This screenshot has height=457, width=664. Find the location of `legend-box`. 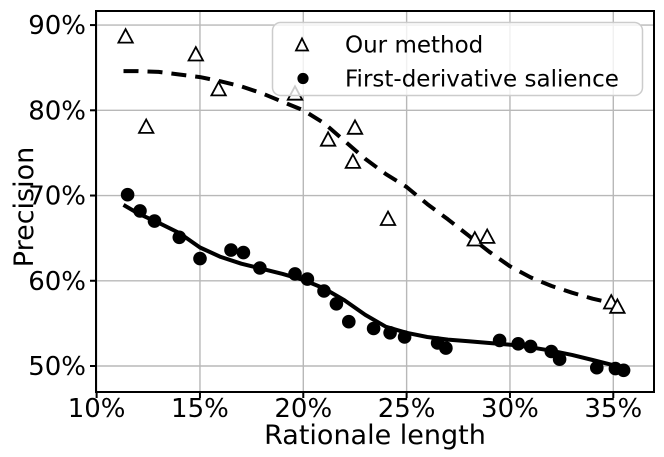

legend-box is located at coordinates (457, 59).